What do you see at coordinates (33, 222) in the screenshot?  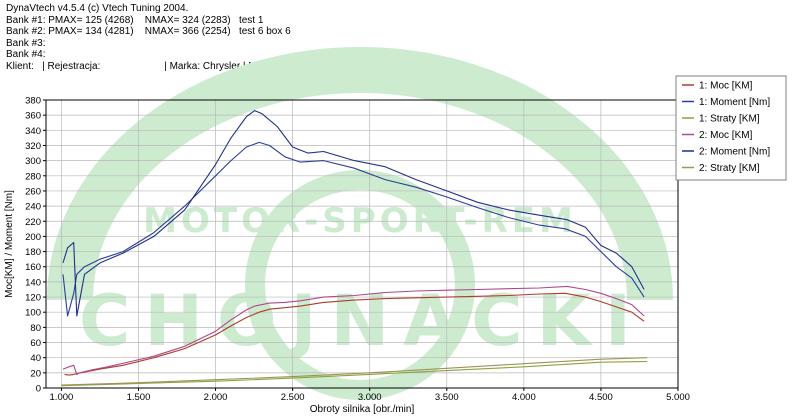 I see `y-tick-label: 220` at bounding box center [33, 222].